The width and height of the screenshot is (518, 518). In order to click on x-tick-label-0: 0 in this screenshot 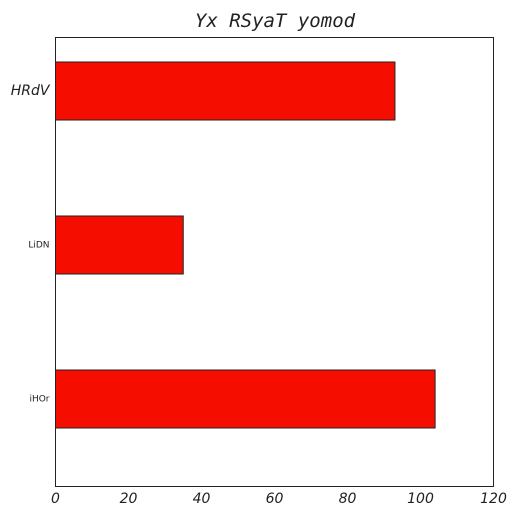, I will do `click(55, 499)`.